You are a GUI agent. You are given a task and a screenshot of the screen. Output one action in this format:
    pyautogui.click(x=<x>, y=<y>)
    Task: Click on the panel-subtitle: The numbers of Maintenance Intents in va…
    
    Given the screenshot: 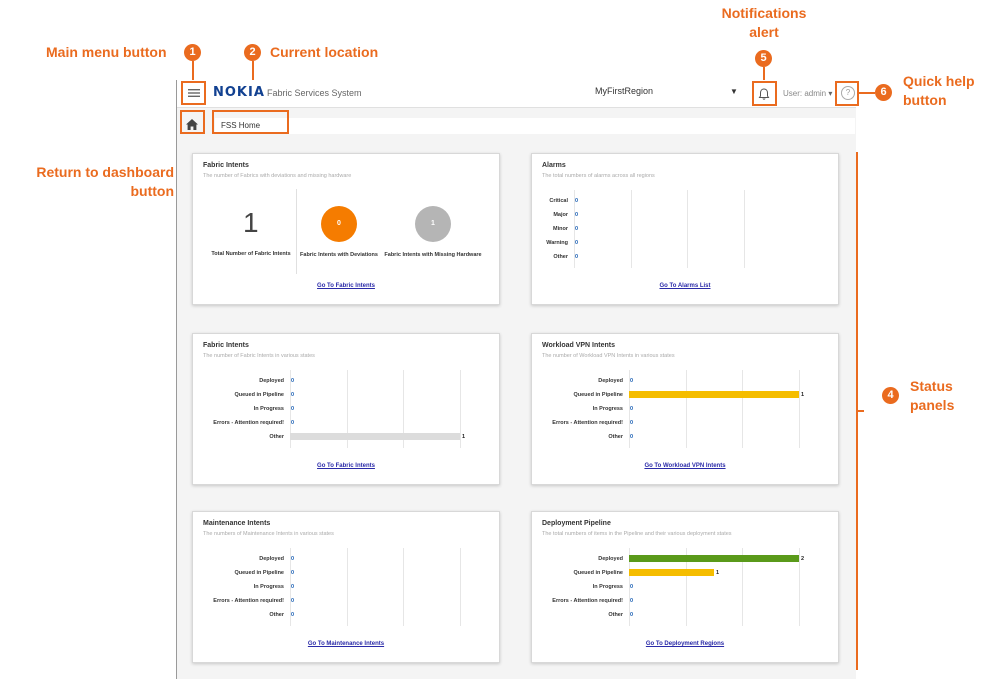 What is the action you would take?
    pyautogui.click(x=268, y=534)
    